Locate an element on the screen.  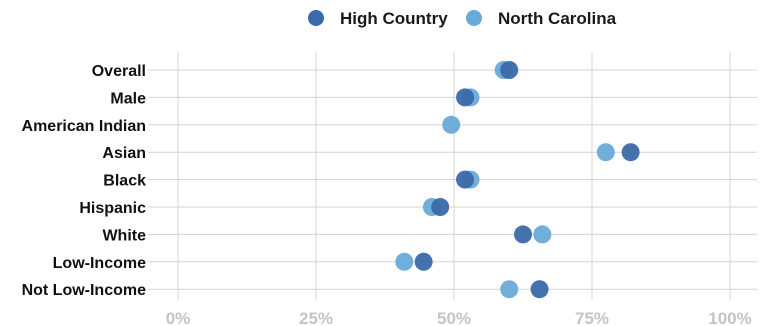
x-tick-label: 100% is located at coordinates (729, 317).